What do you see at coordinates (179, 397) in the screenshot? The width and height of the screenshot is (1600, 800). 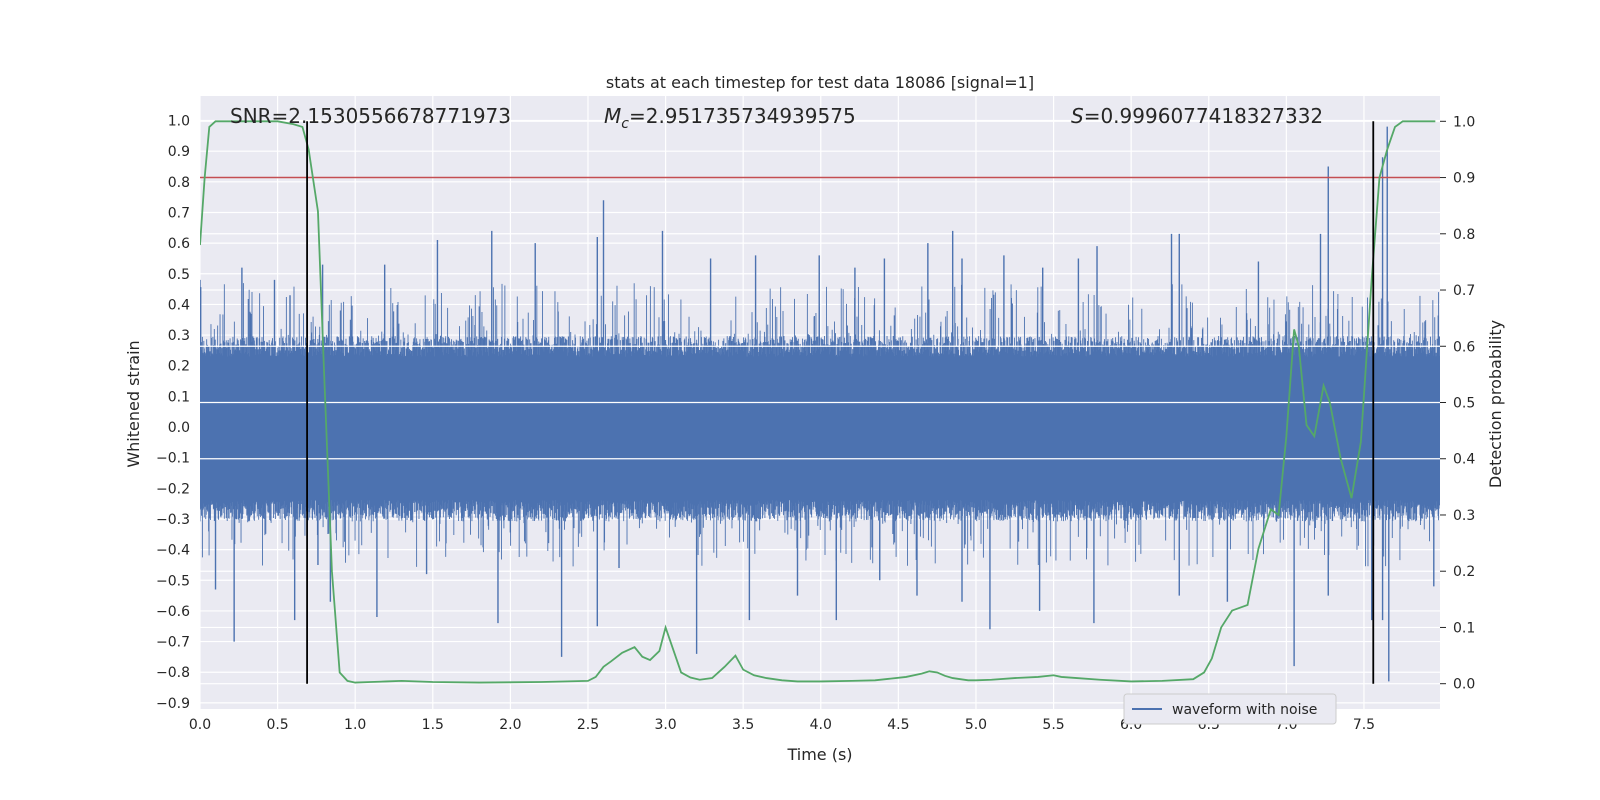 I see `y-tick-label: 0.1` at bounding box center [179, 397].